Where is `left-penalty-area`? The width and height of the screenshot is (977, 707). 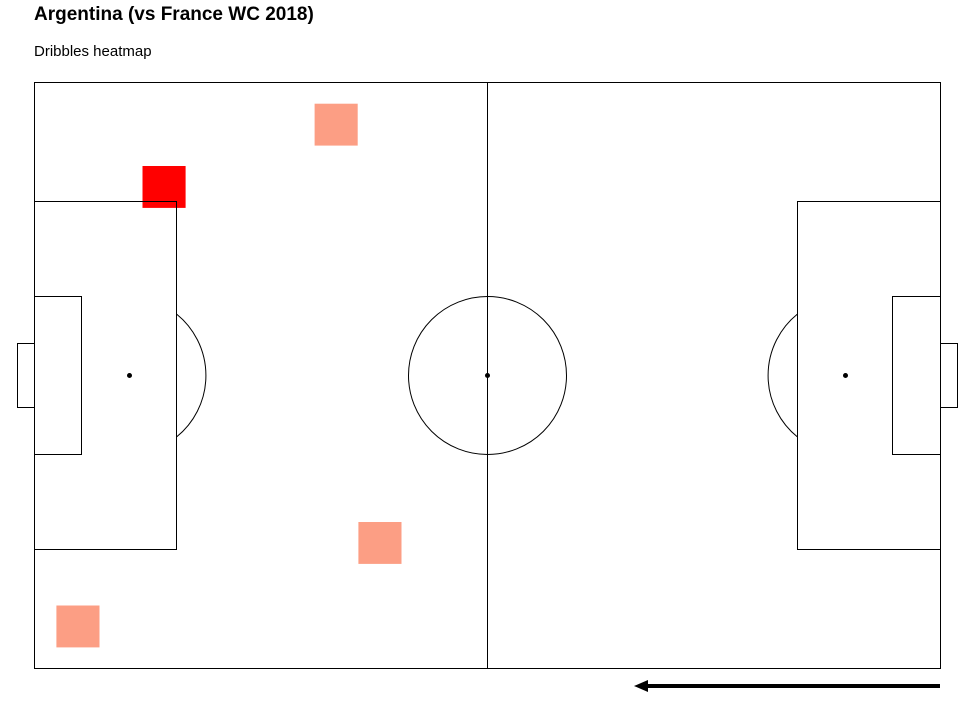
left-penalty-area is located at coordinates (105, 375).